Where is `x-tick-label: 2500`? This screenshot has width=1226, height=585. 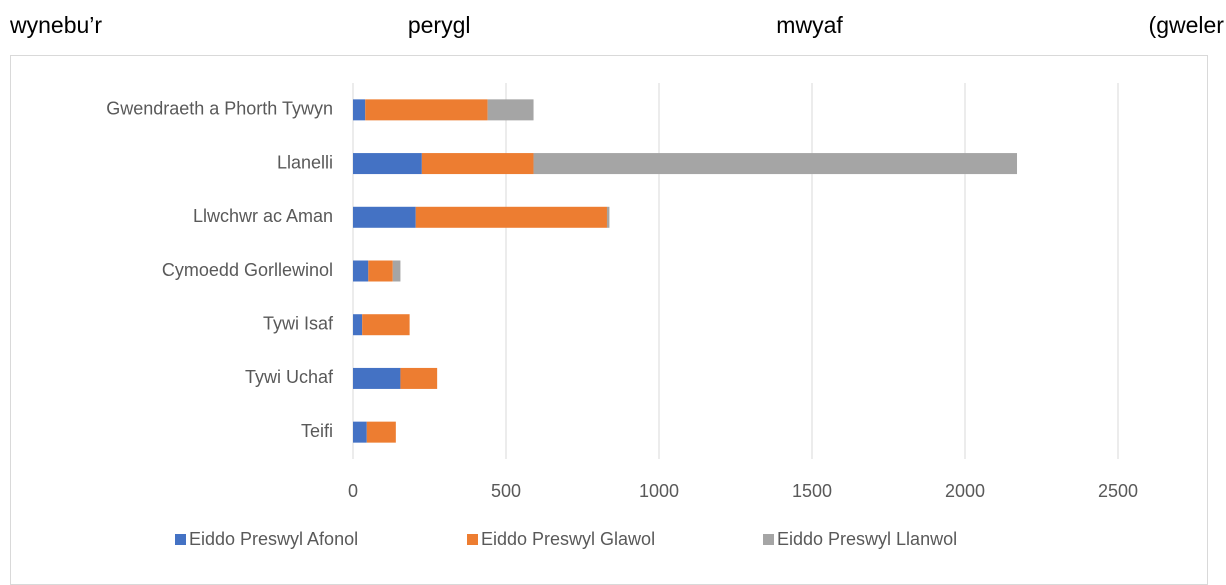 x-tick-label: 2500 is located at coordinates (1118, 491).